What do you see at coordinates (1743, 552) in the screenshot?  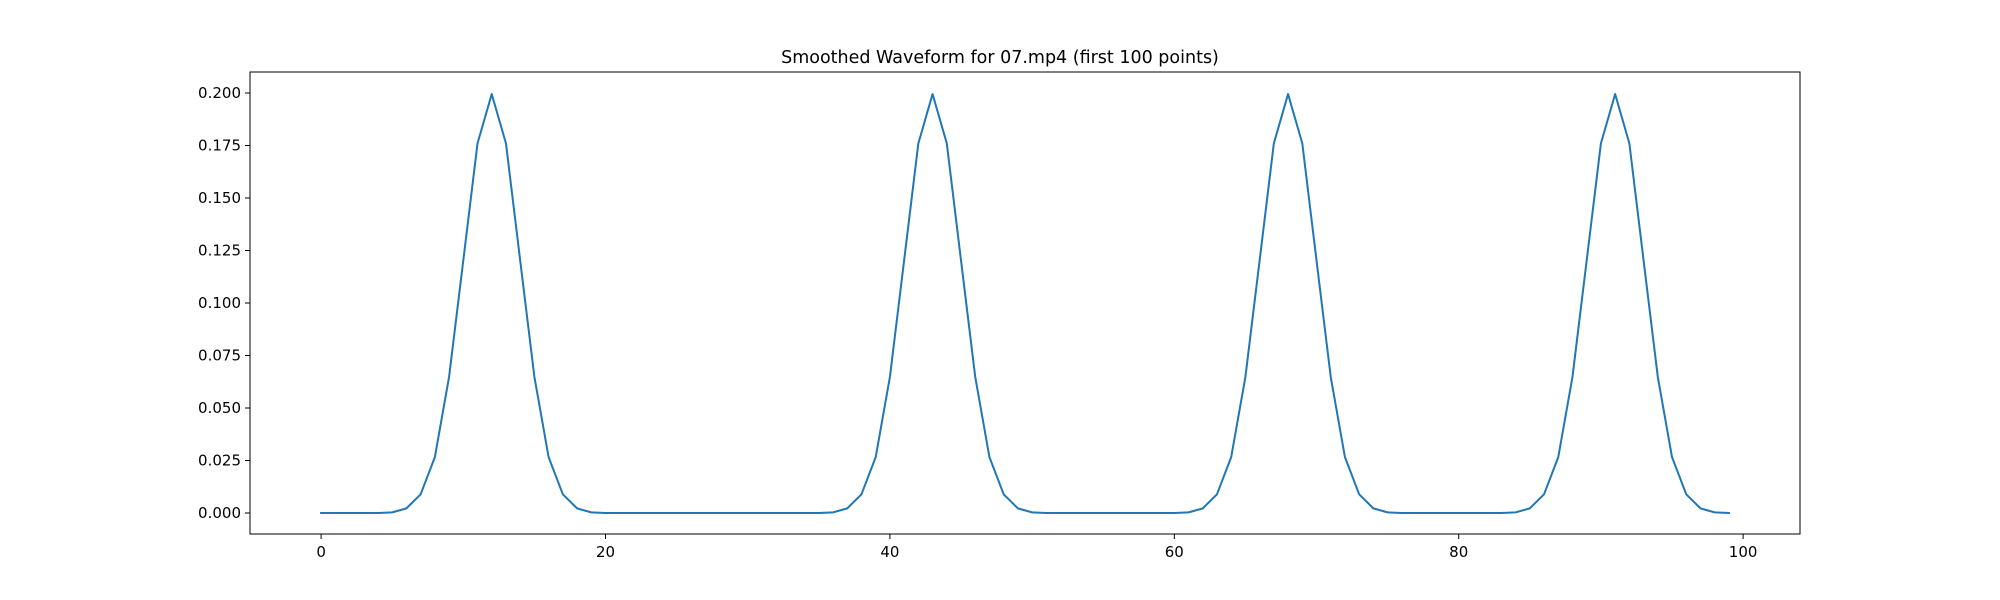 I see `x-tick-label: 100` at bounding box center [1743, 552].